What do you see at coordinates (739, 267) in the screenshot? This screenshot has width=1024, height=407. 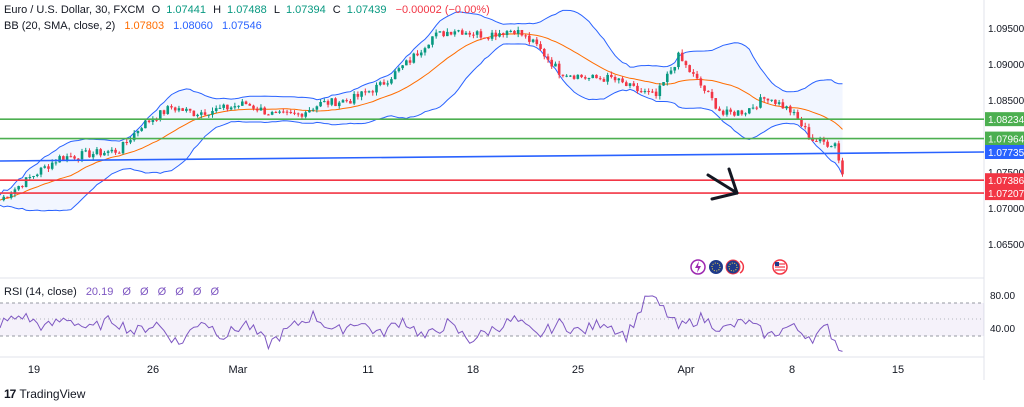 I see `events-row` at bounding box center [739, 267].